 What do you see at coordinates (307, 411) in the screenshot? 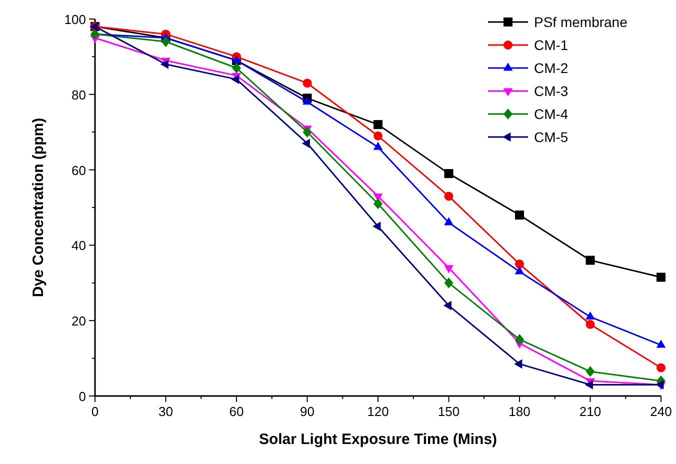
I see `x-tick-label: 90` at bounding box center [307, 411].